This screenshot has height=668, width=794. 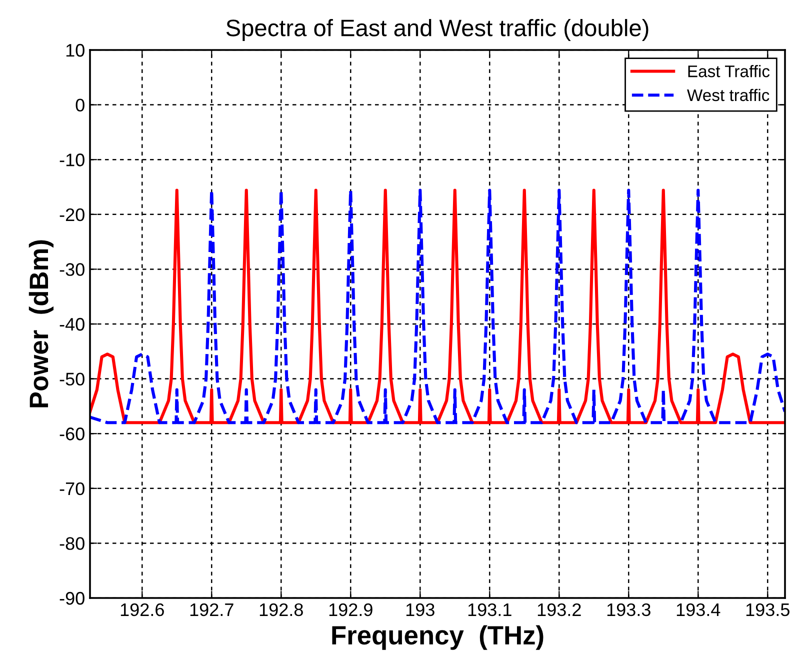 What do you see at coordinates (438, 637) in the screenshot?
I see `x-axis-title: Frequency (THz)` at bounding box center [438, 637].